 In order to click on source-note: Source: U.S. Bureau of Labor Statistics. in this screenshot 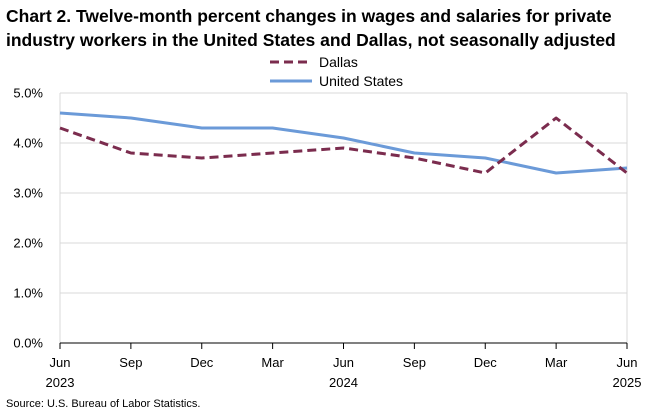, I will do `click(103, 404)`.